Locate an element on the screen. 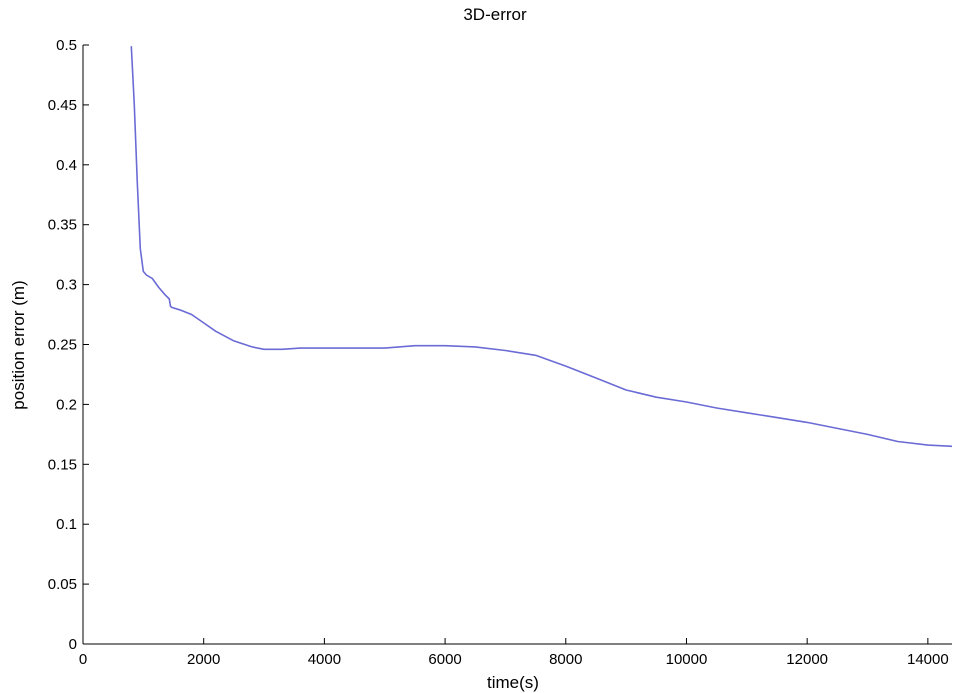 The image size is (957, 693). y-tick-label: 0.35 is located at coordinates (62, 225).